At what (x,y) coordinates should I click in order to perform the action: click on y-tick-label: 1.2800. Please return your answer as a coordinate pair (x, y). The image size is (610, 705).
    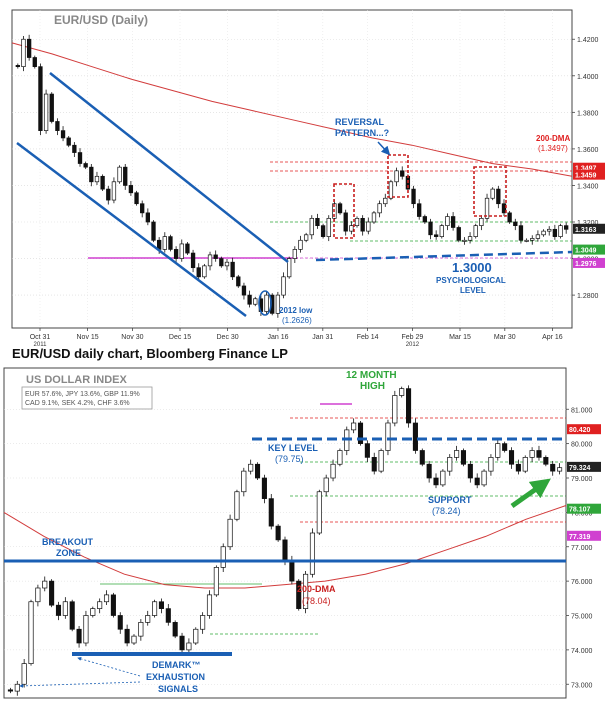
    Looking at the image, I should click on (588, 296).